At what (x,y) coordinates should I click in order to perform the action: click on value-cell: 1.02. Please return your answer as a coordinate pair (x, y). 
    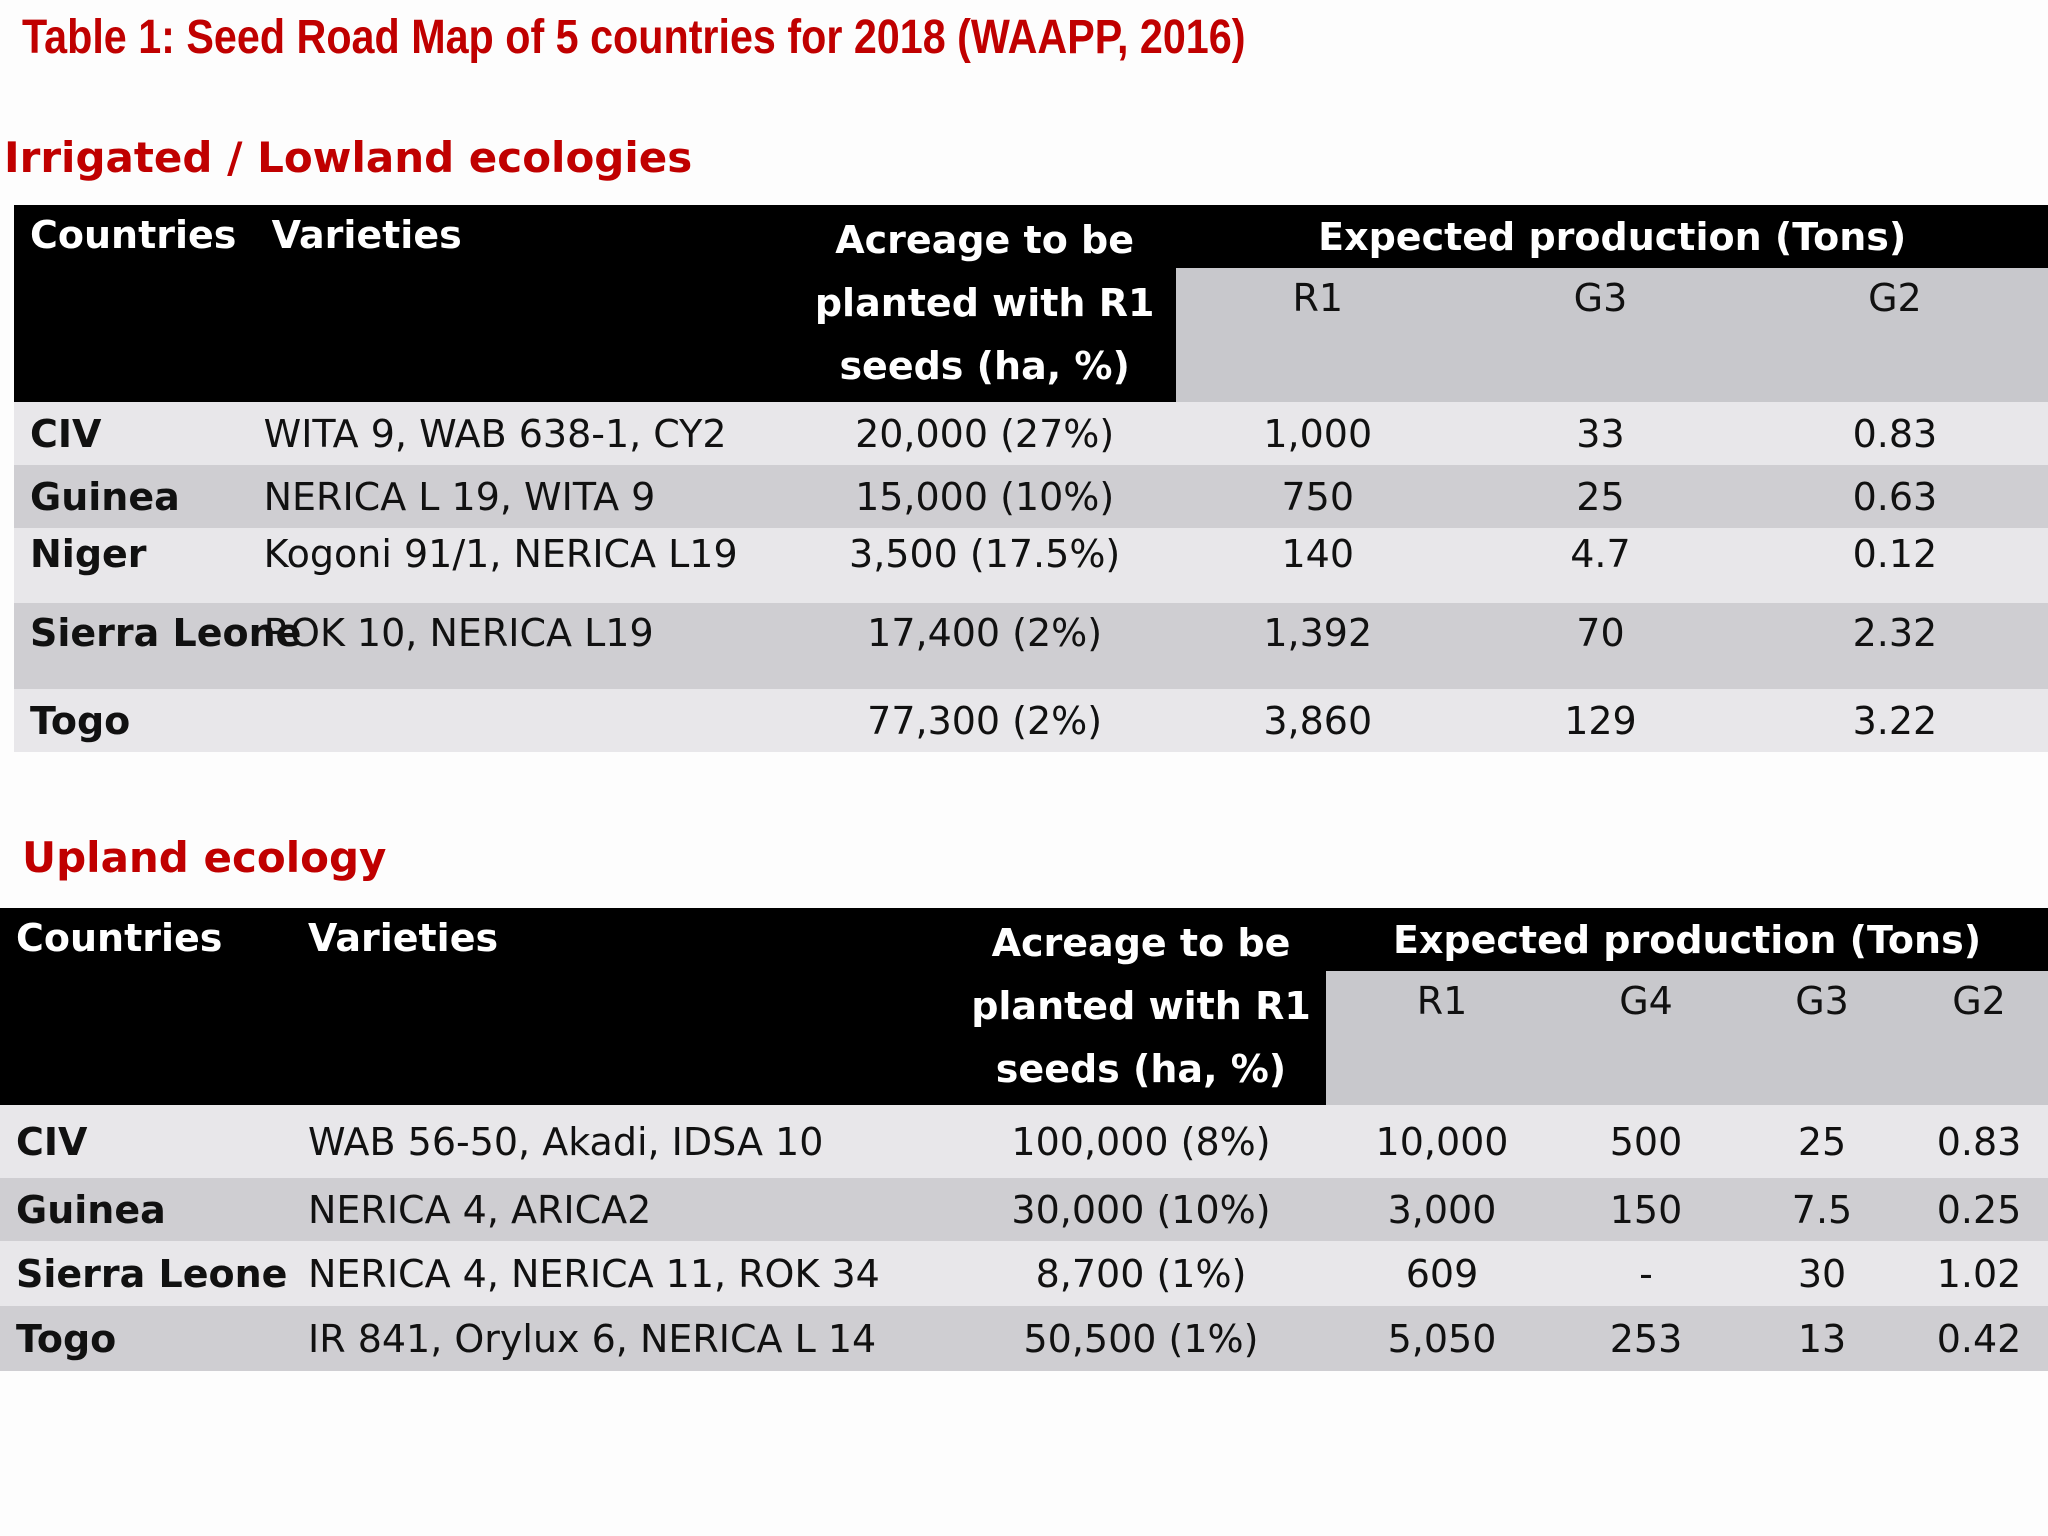
    Looking at the image, I should click on (1979, 1273).